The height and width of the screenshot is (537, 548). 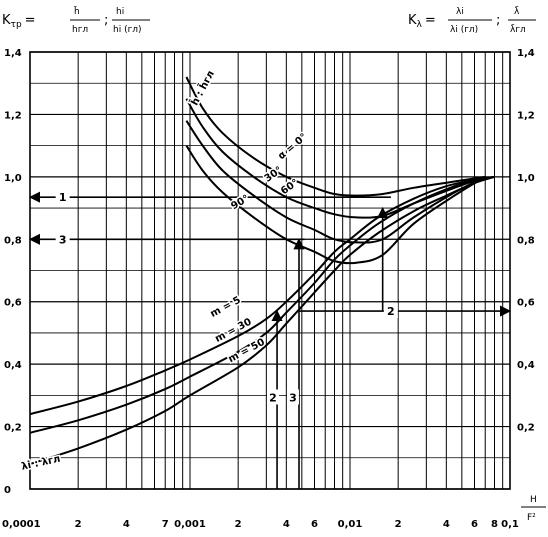 What do you see at coordinates (13, 303) in the screenshot?
I see `y-tick-left-3: 0,6` at bounding box center [13, 303].